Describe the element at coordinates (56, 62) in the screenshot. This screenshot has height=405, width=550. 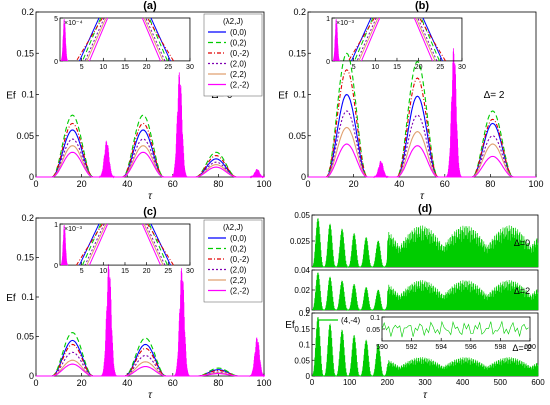
I see `panel-a-inset-y-tick-label: 0` at that location.